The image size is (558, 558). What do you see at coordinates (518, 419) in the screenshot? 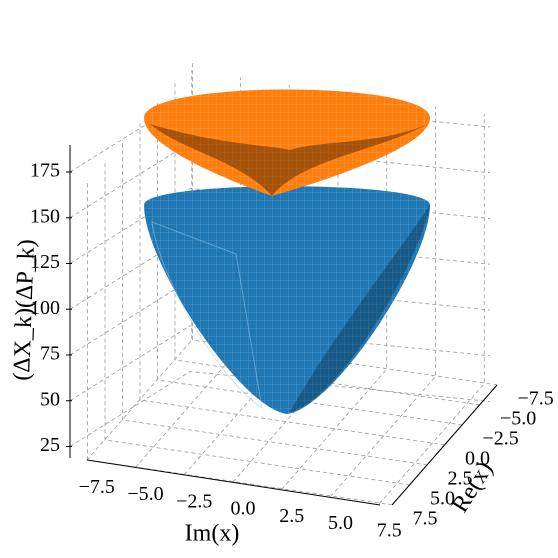
I see `x-tick-label: −5.0` at bounding box center [518, 419].